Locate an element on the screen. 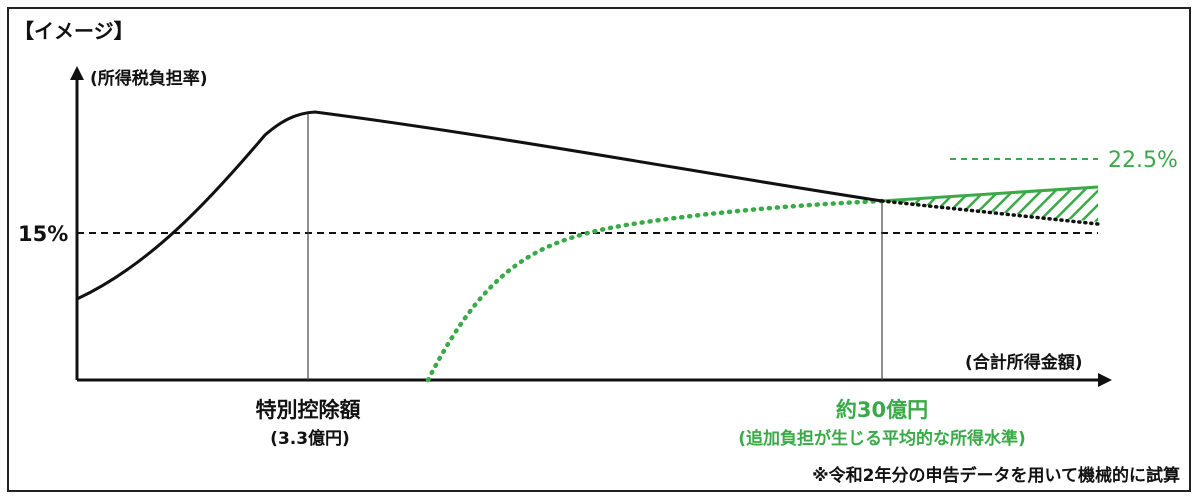 The height and width of the screenshot is (501, 1200). additional-burden-area is located at coordinates (990, 204).